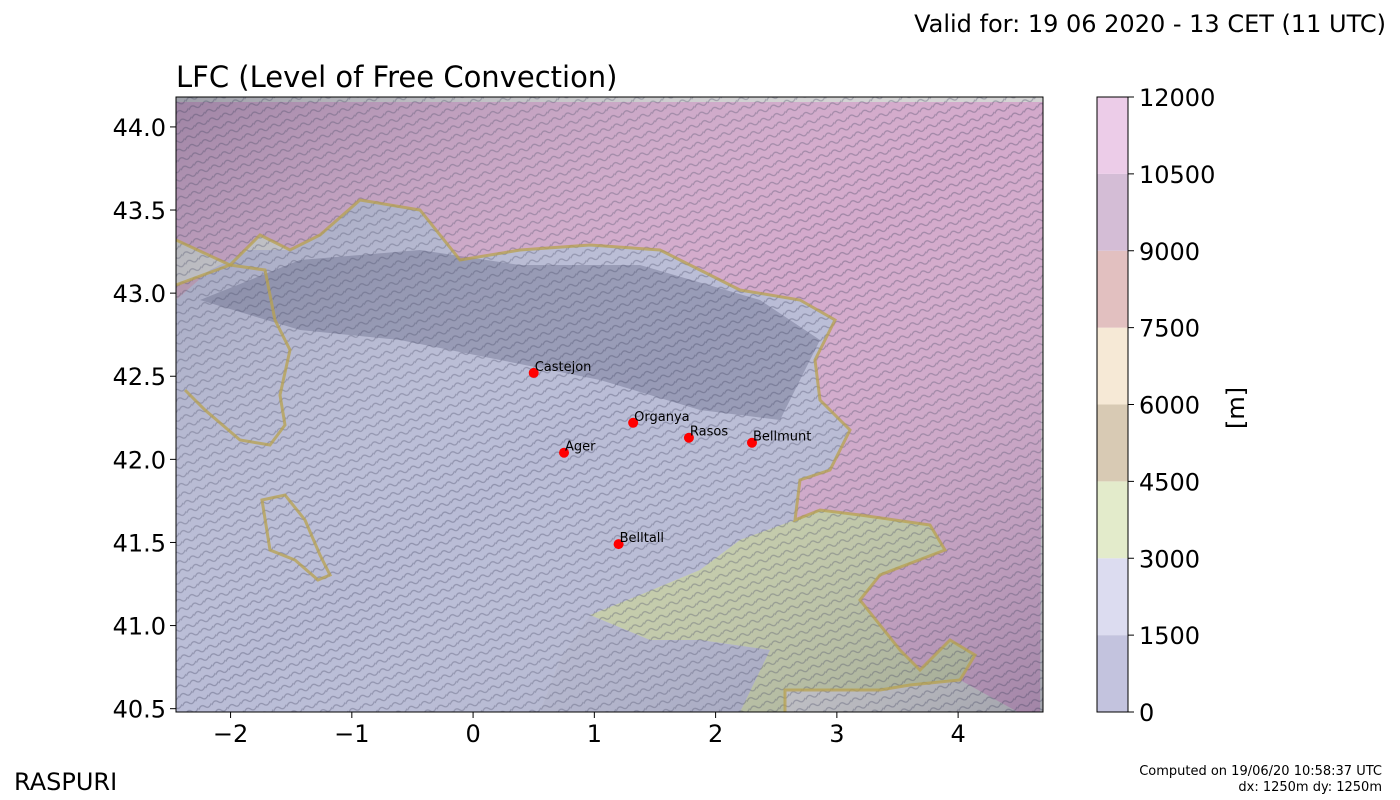 The image size is (1400, 800). What do you see at coordinates (782, 437) in the screenshot?
I see `city-label: Bellmunt` at bounding box center [782, 437].